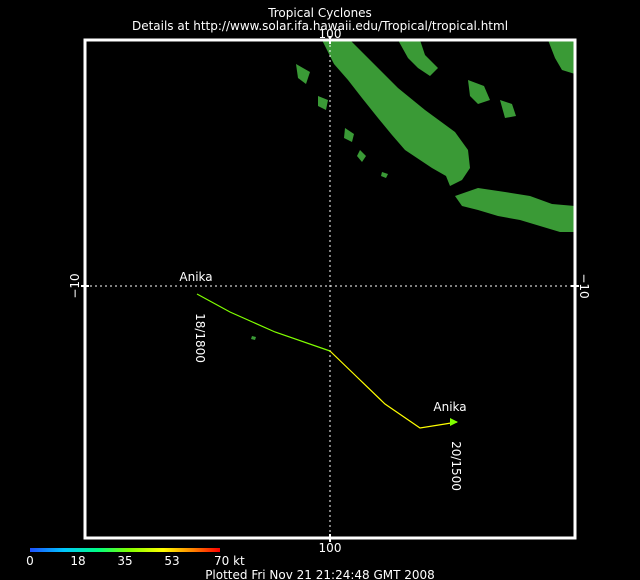  Describe the element at coordinates (454, 422) in the screenshot. I see `track-end-marker` at that location.